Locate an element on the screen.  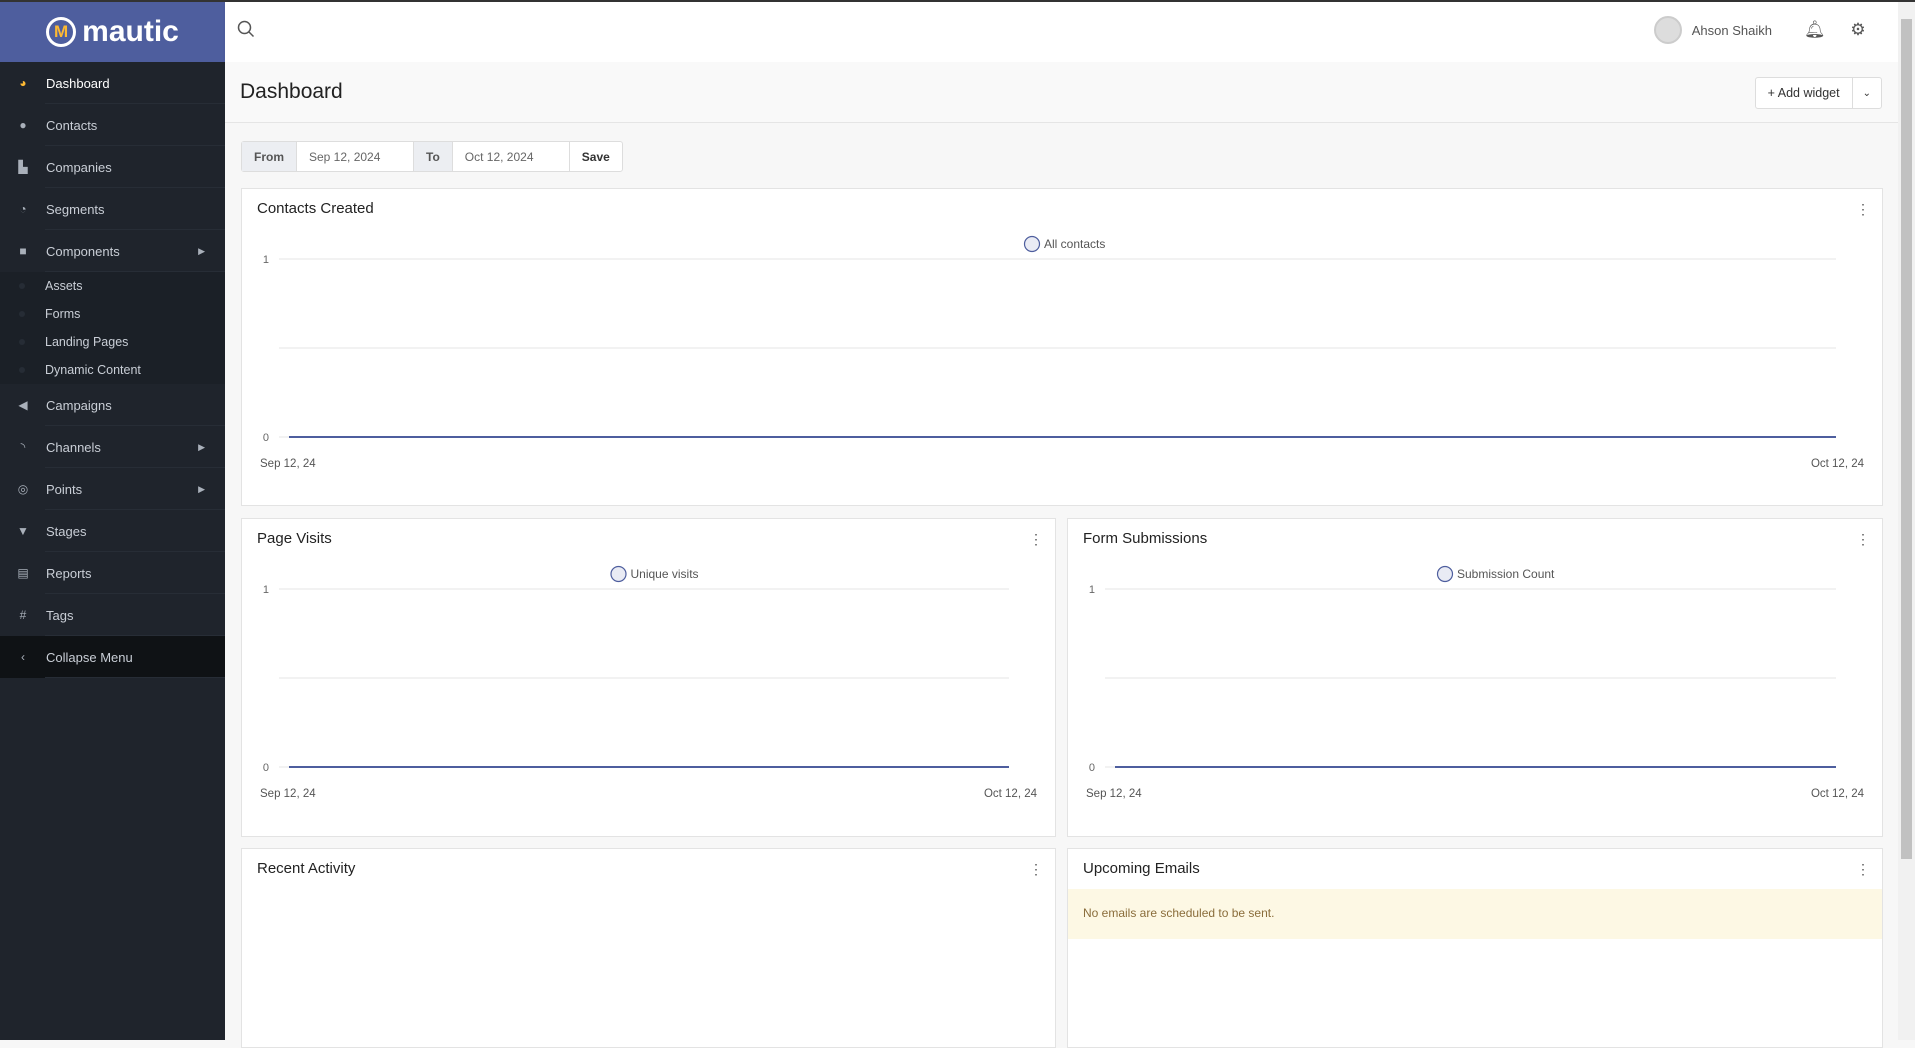
scrollbar-thumb is located at coordinates (1906, 439).